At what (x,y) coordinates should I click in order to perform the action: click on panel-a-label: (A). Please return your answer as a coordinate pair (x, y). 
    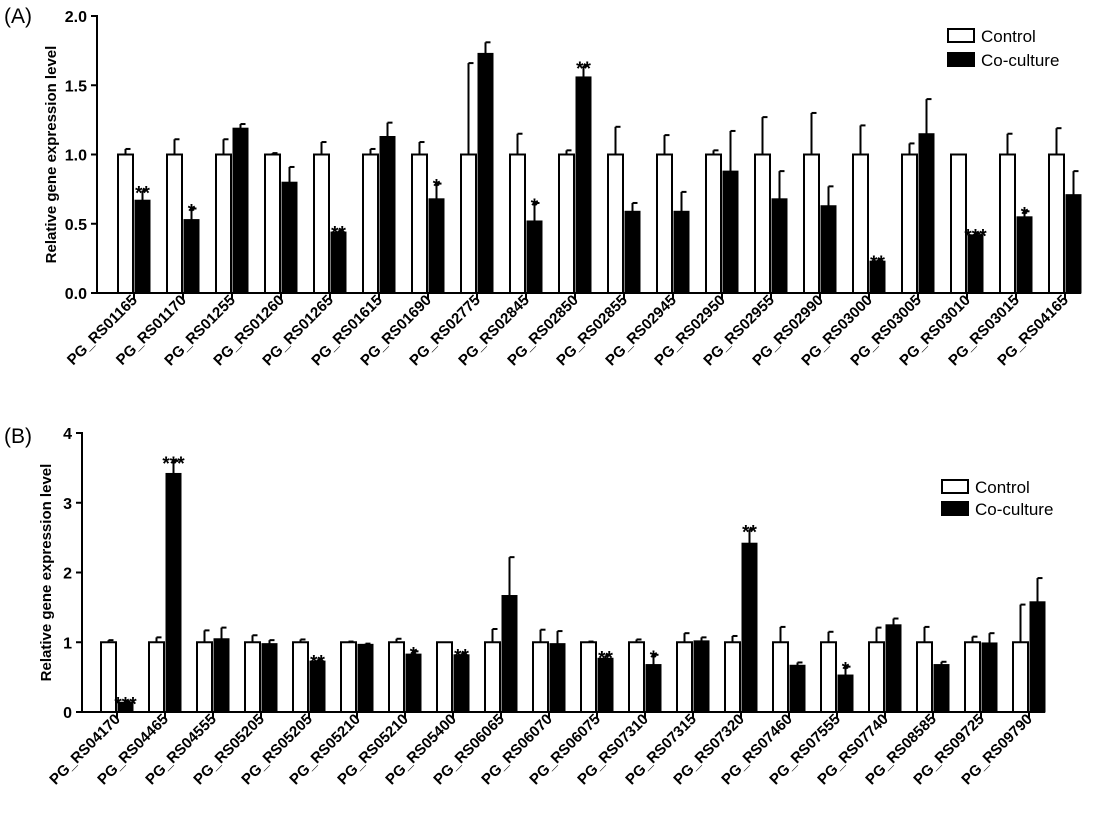
    Looking at the image, I should click on (18, 16).